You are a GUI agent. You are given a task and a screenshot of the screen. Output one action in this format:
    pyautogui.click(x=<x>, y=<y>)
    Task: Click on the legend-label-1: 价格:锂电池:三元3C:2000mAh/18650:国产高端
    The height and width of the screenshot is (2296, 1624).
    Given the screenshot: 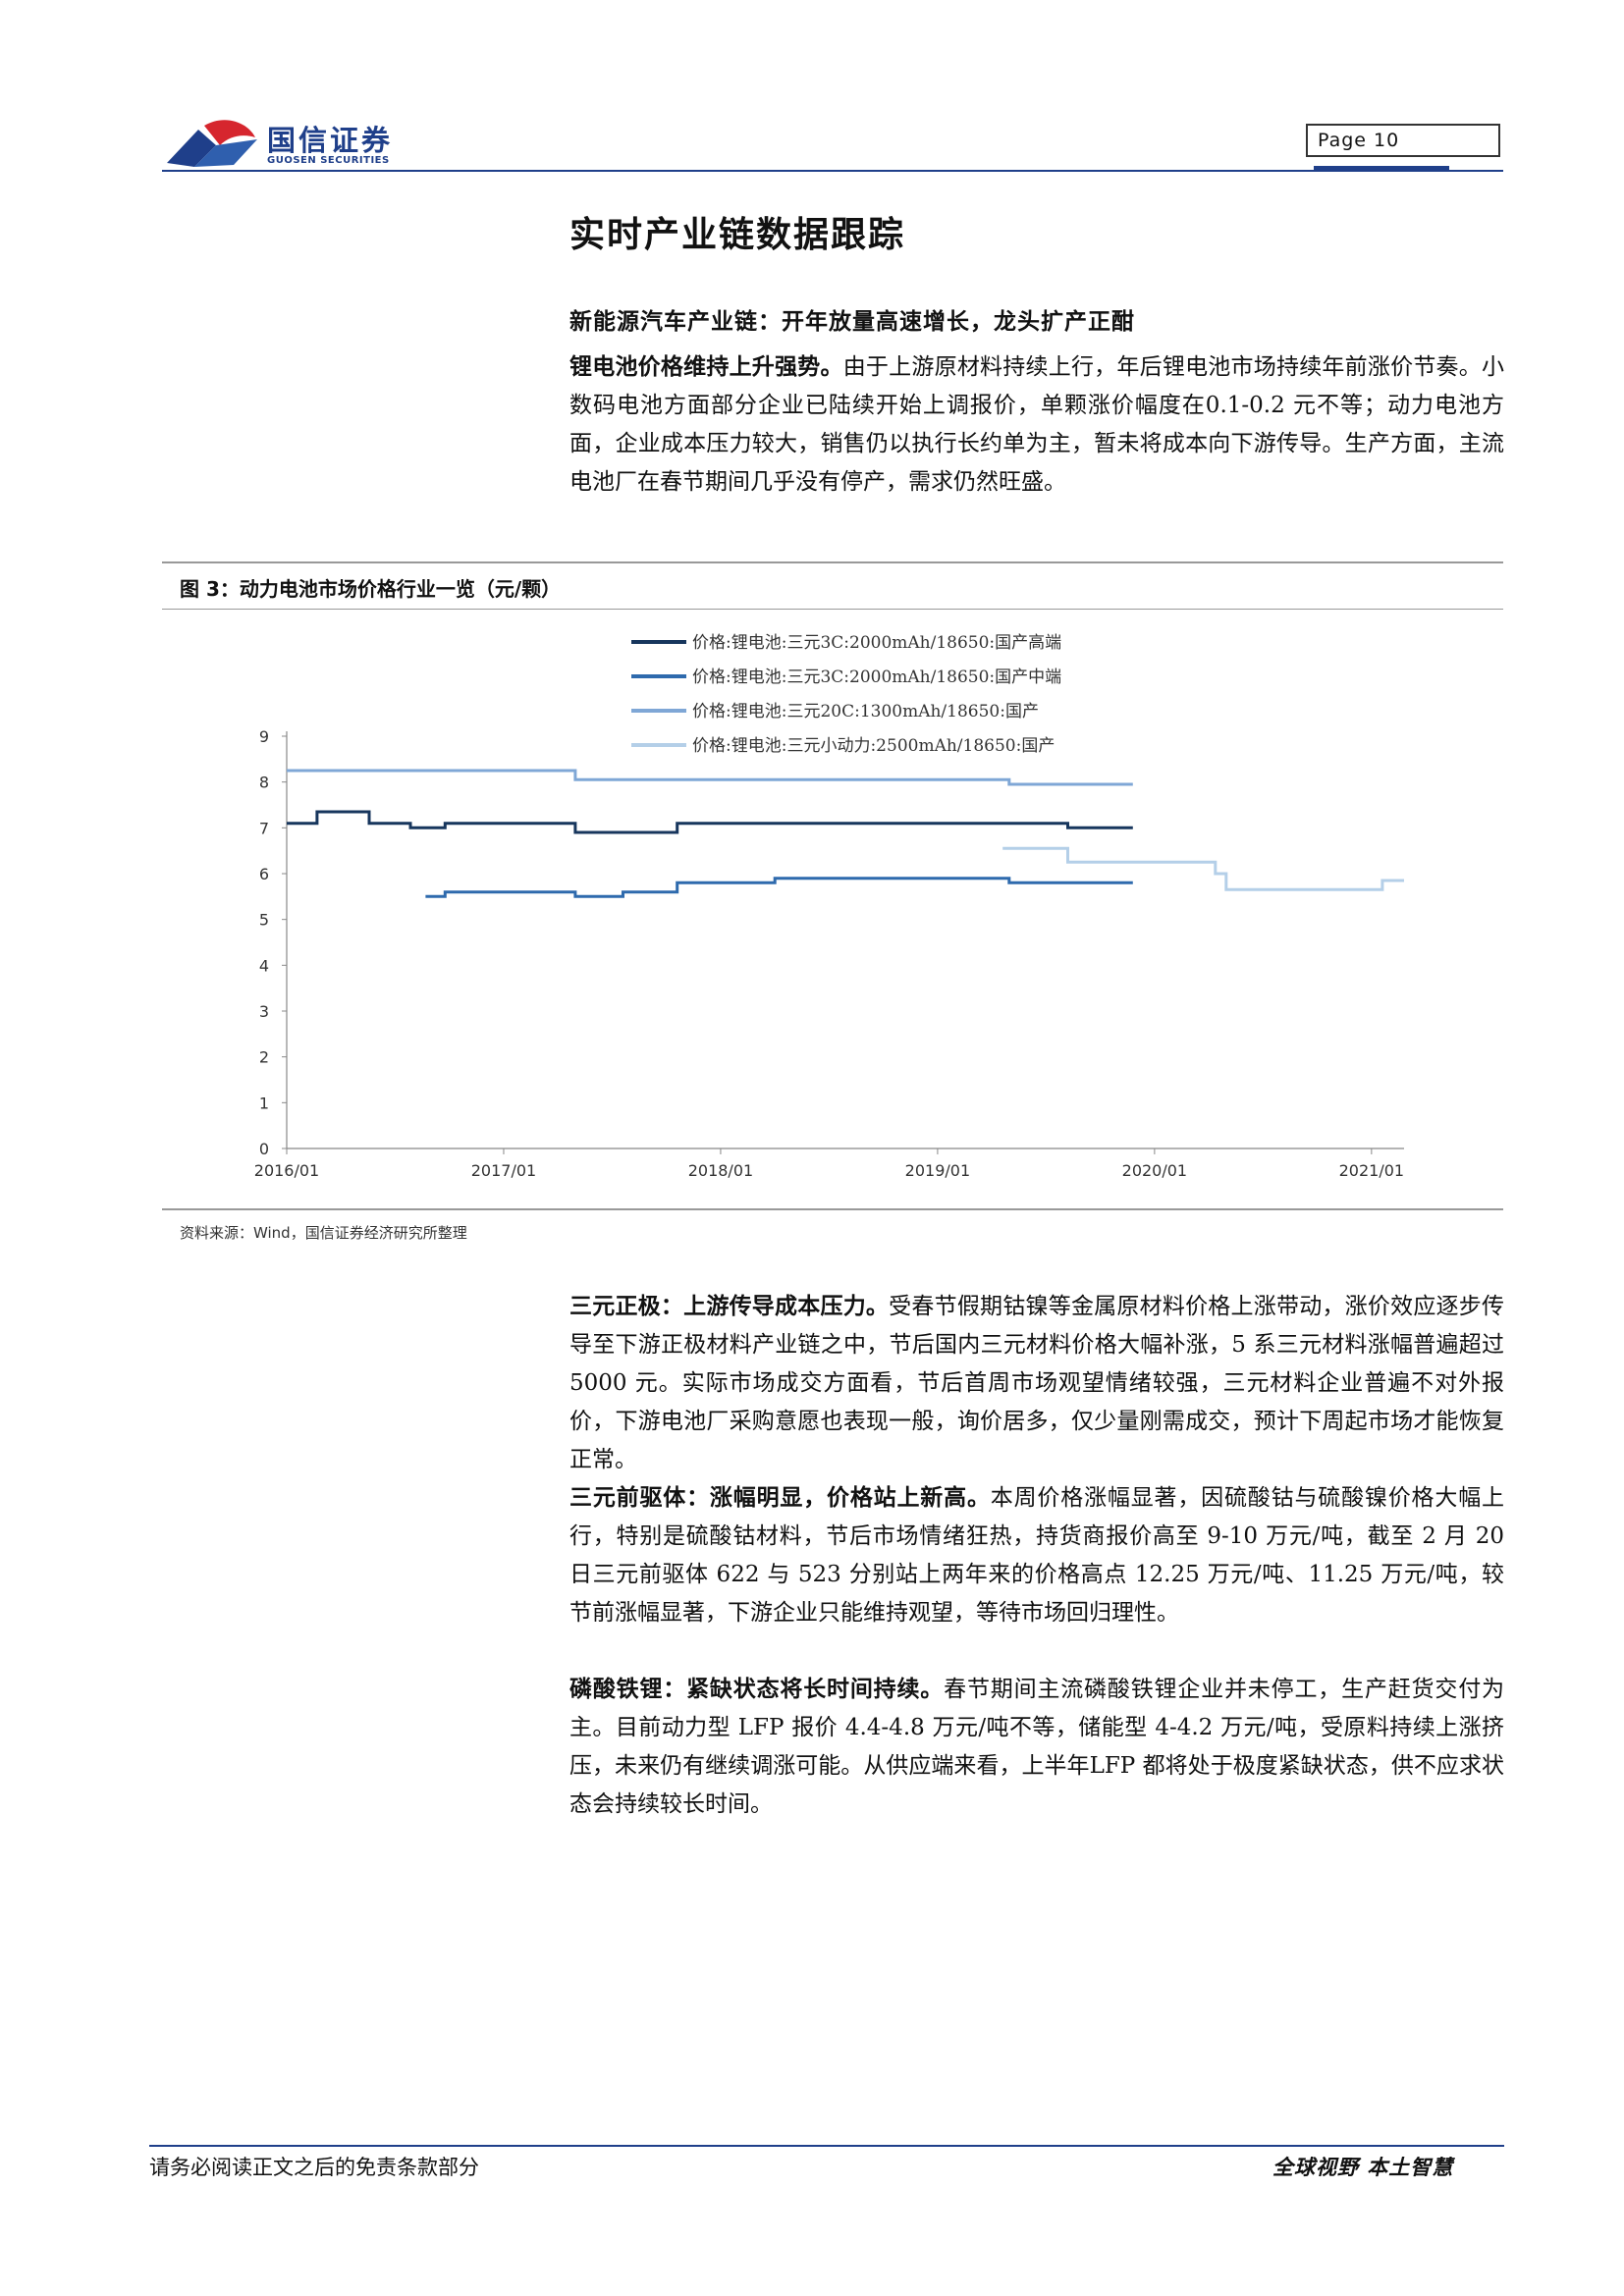 What is the action you would take?
    pyautogui.click(x=876, y=643)
    